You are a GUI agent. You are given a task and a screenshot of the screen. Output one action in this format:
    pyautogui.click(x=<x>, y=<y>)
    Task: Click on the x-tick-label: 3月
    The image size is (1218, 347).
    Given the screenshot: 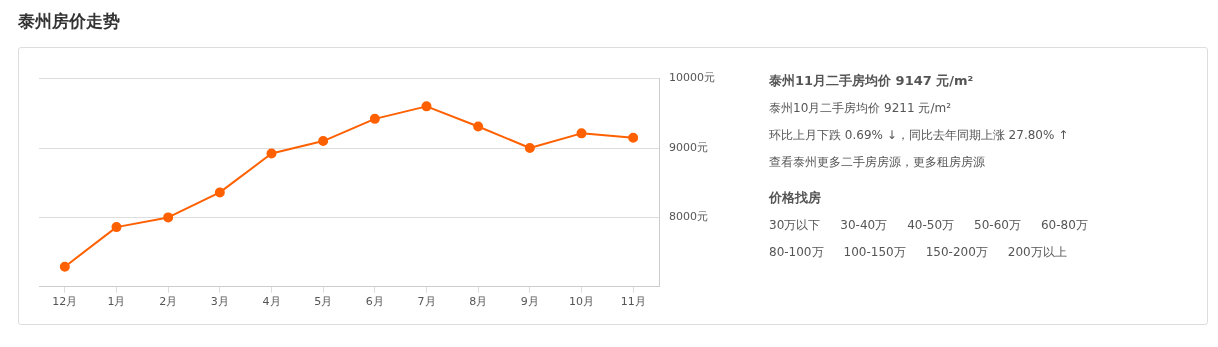 What is the action you would take?
    pyautogui.click(x=219, y=302)
    